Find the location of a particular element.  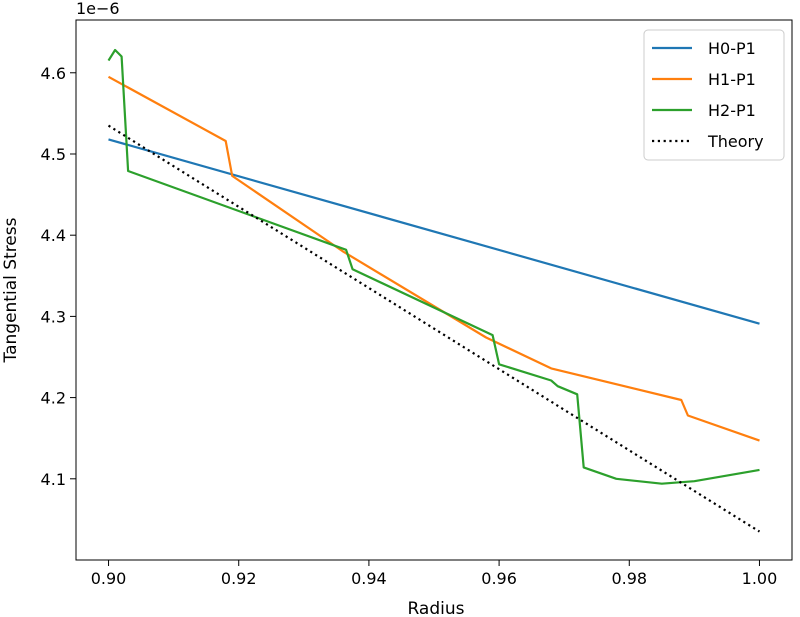

legend-label: H2-P1 is located at coordinates (732, 110).